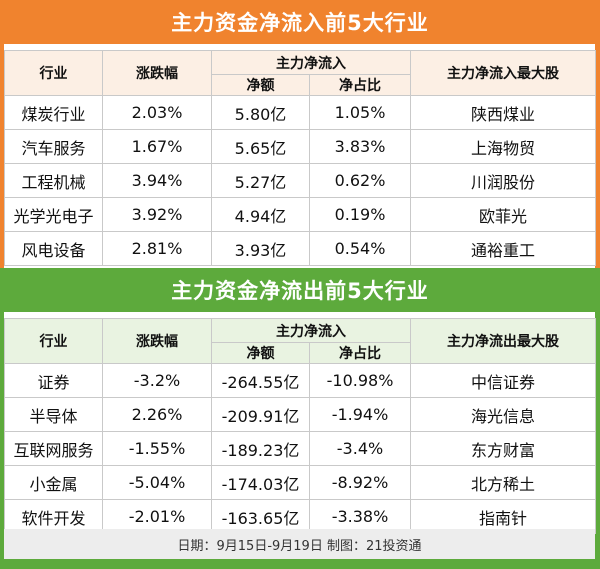 Image resolution: width=600 pixels, height=569 pixels. I want to click on industry-cell: 互联网服务, so click(53, 448).